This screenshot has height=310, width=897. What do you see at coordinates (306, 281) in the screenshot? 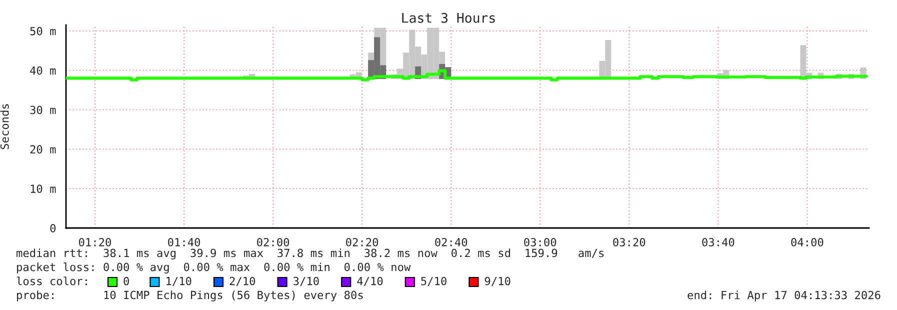
I see `legend-label: 3/10` at bounding box center [306, 281].